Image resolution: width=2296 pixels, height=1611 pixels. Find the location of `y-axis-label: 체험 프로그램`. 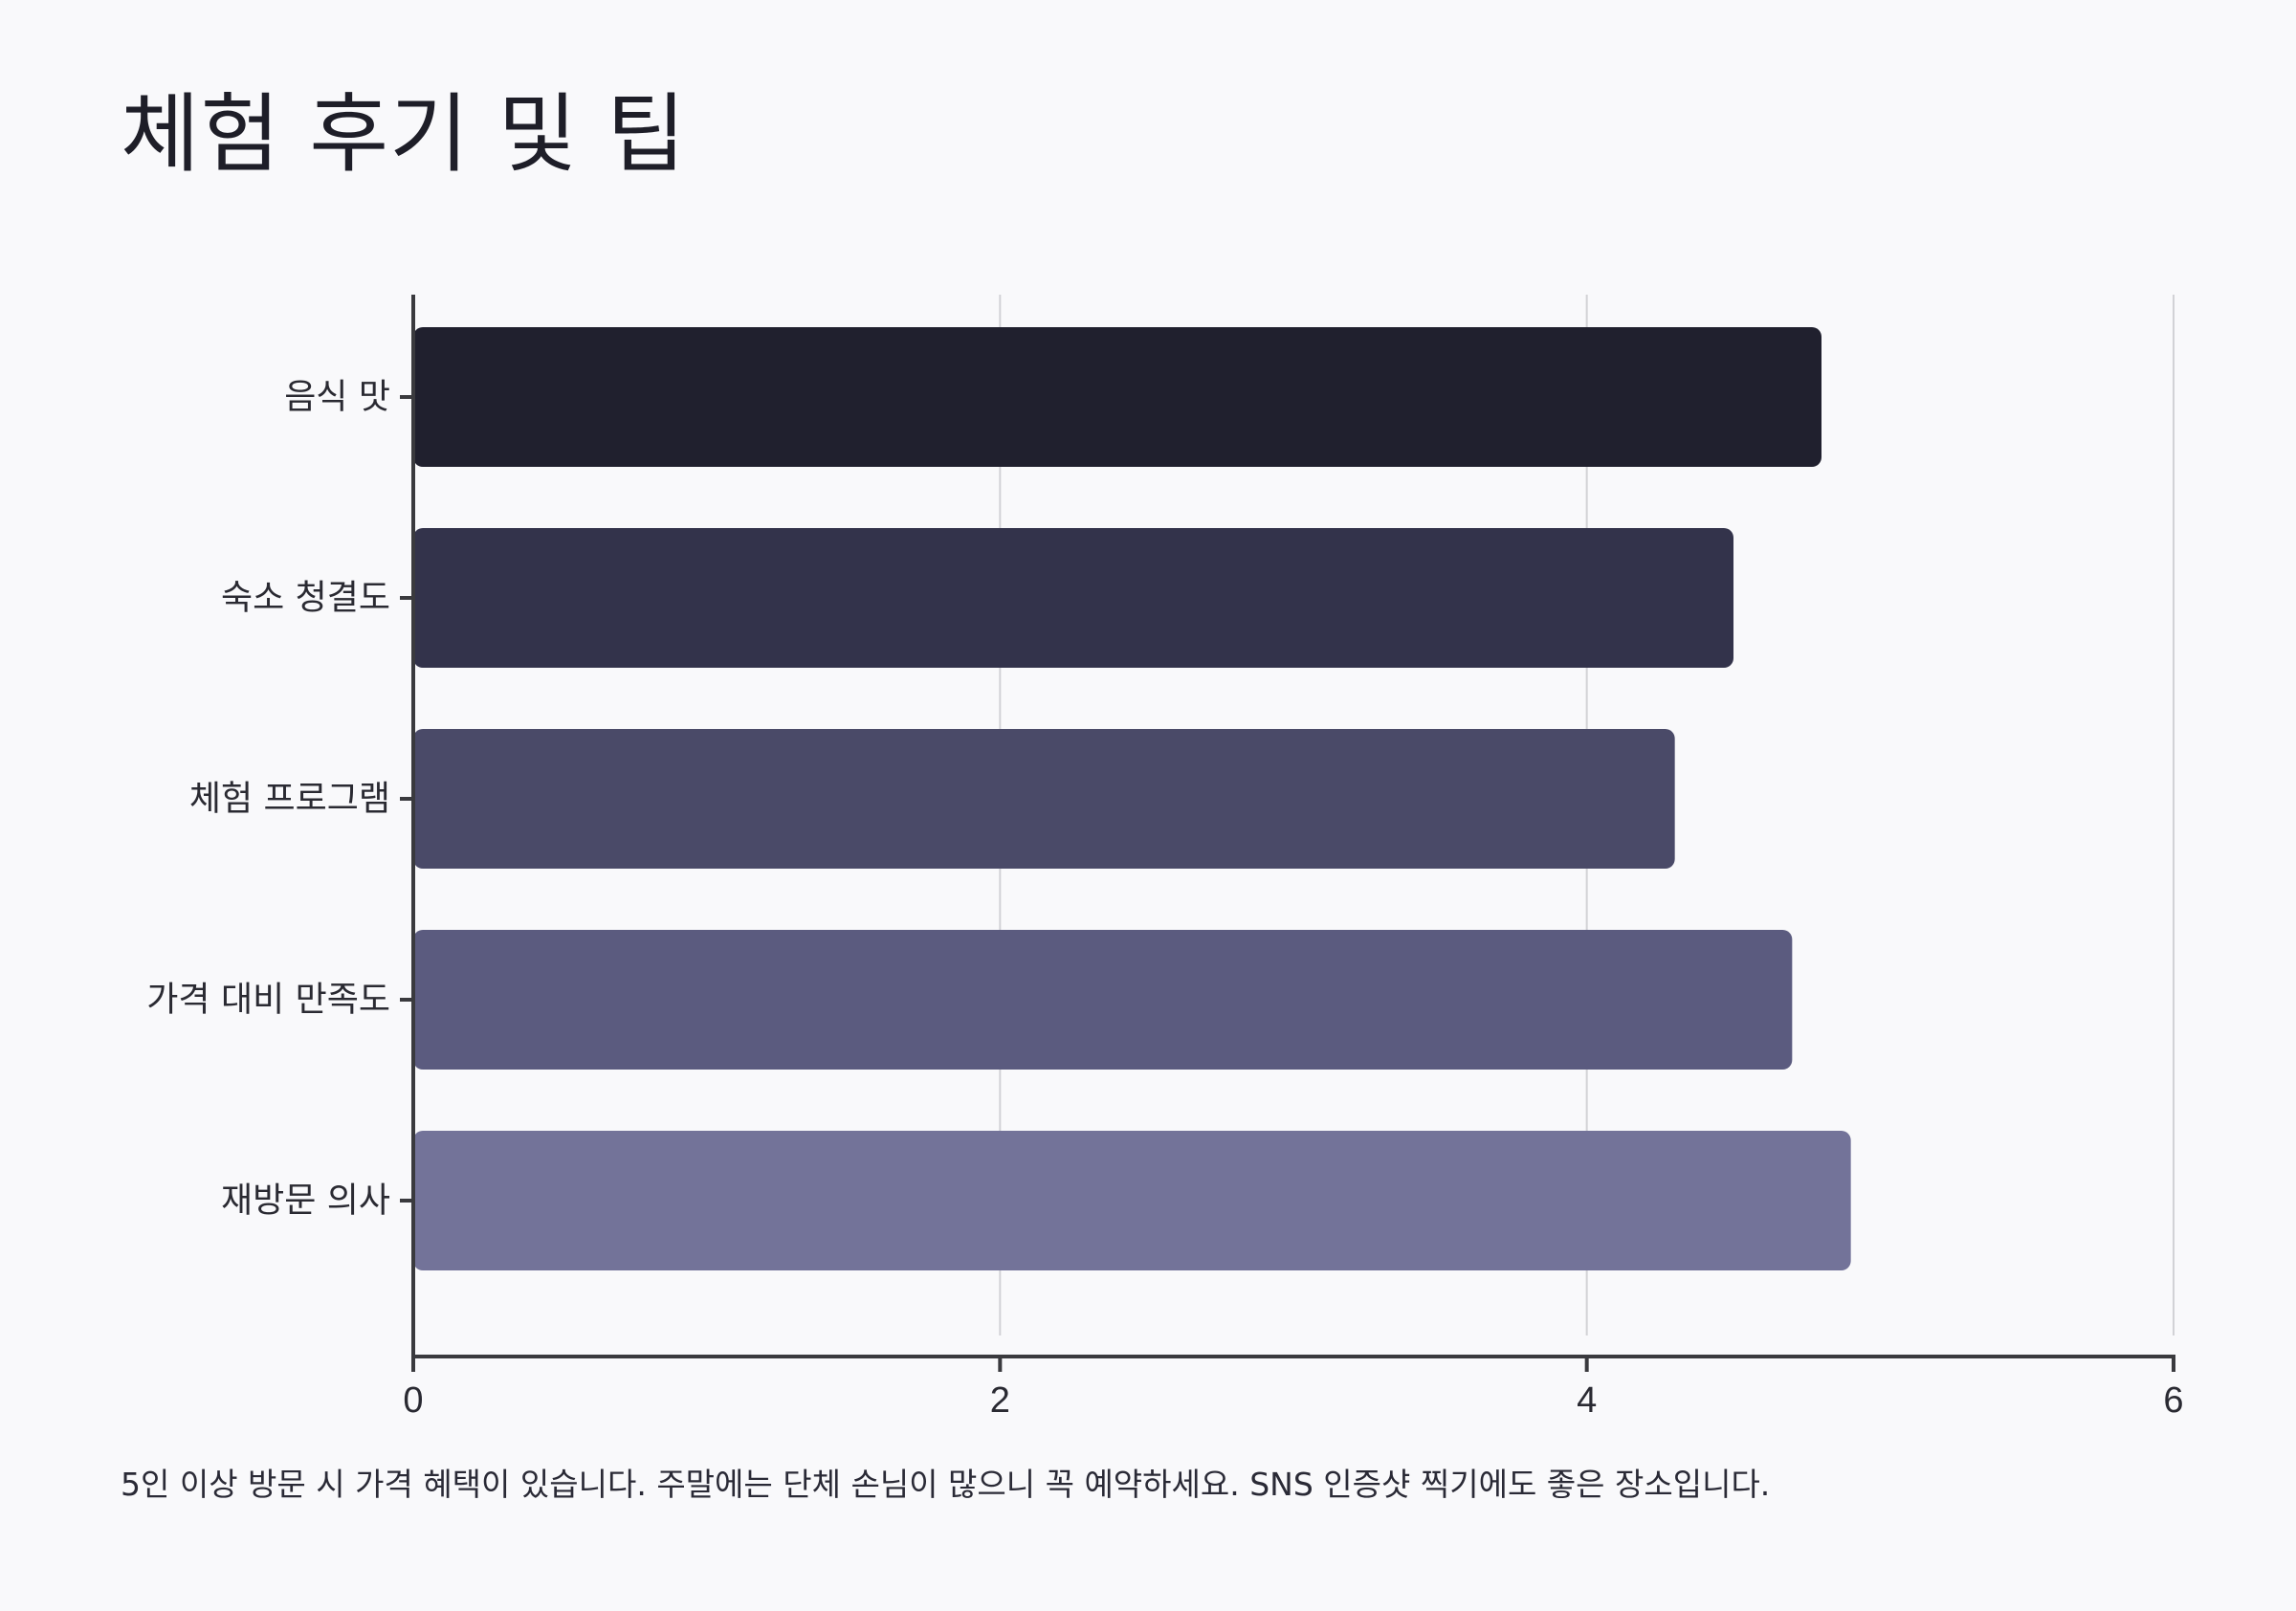

y-axis-label: 체험 프로그램 is located at coordinates (289, 799).